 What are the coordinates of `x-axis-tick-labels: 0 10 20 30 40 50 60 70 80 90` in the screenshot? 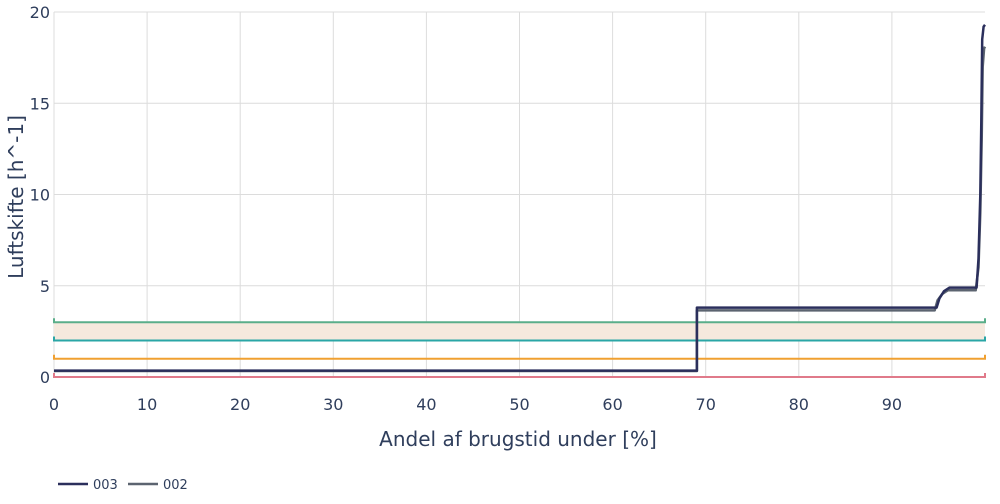 It's located at (475, 404).